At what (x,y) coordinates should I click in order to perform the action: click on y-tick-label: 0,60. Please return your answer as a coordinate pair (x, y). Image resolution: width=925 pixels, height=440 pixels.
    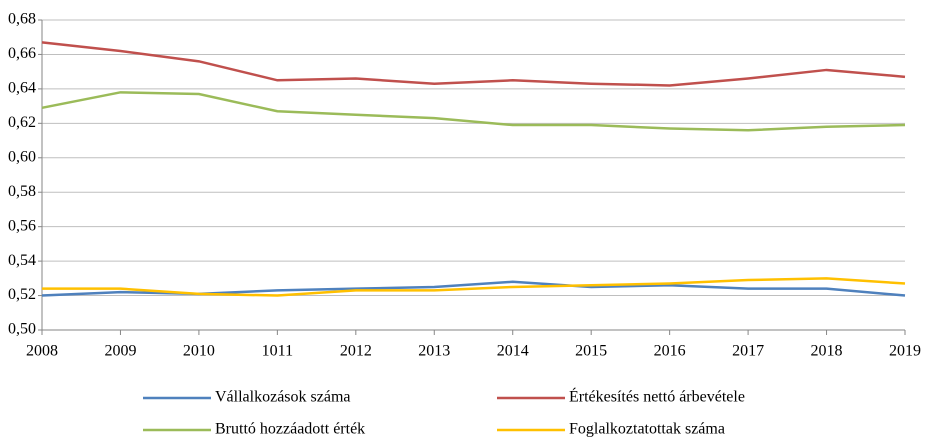
    Looking at the image, I should click on (22, 156).